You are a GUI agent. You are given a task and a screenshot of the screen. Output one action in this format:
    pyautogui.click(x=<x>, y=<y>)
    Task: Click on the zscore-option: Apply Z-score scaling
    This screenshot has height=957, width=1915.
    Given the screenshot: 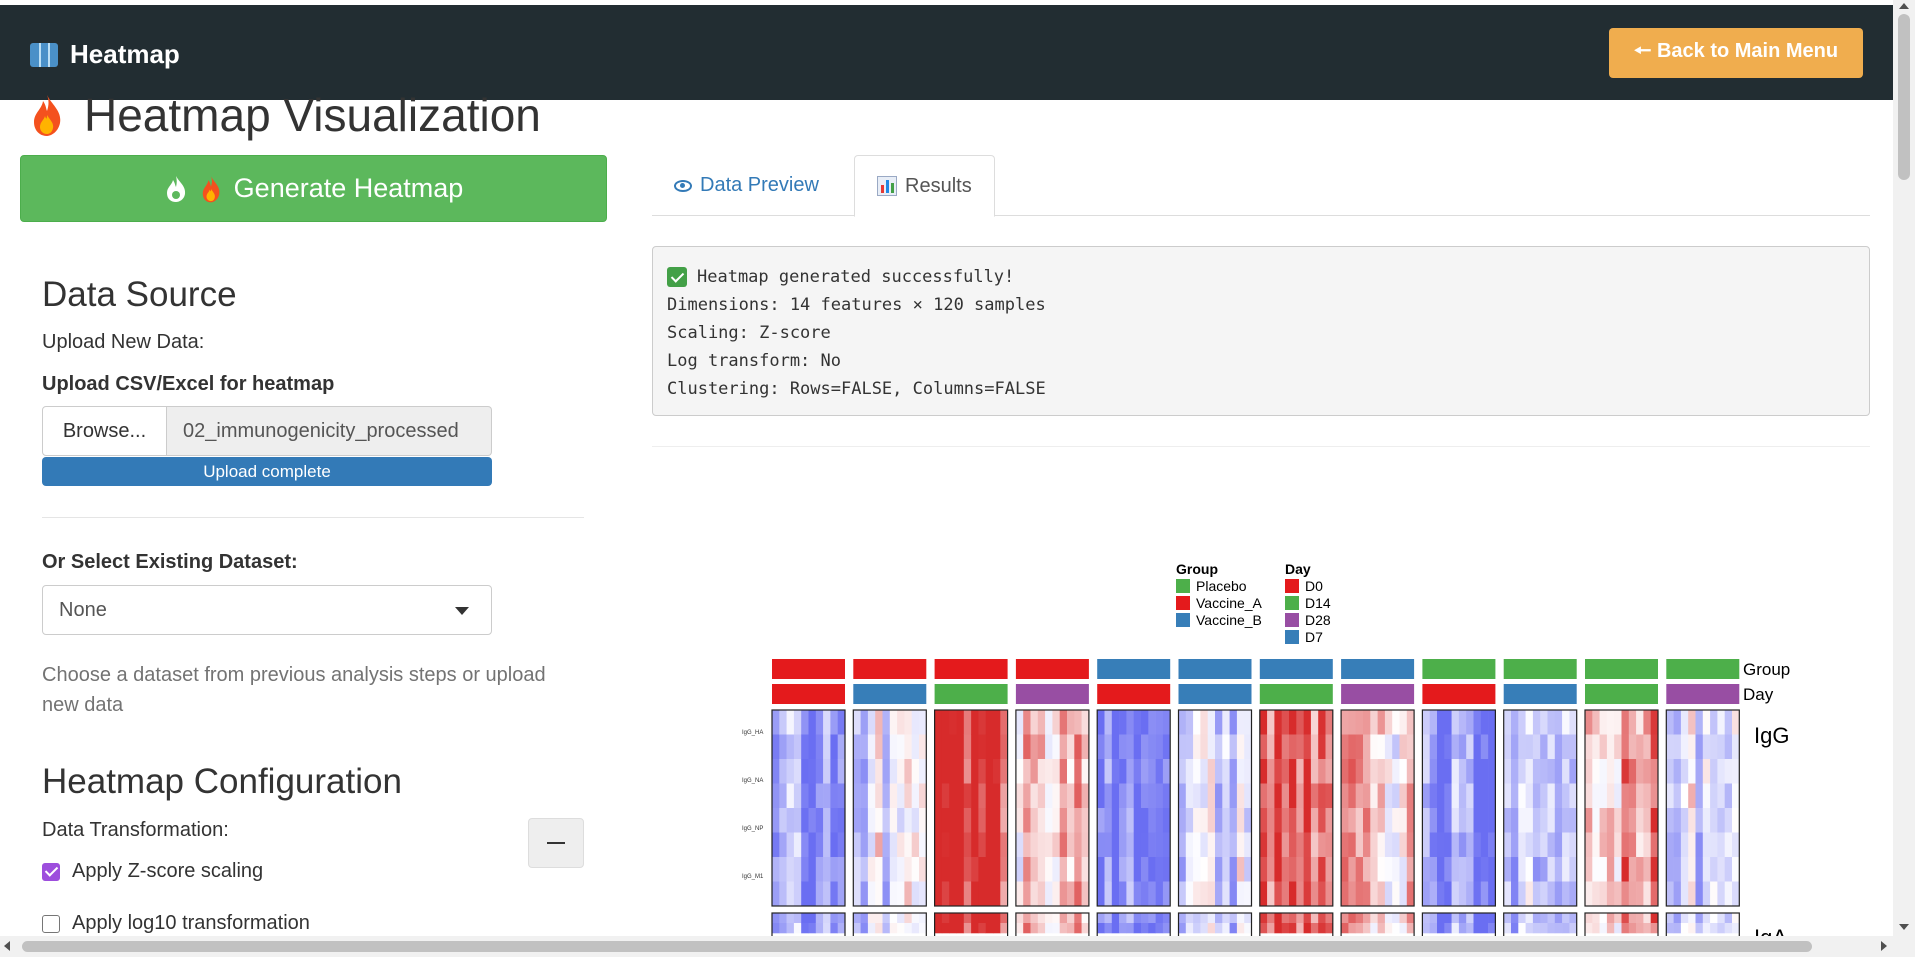 What is the action you would take?
    pyautogui.click(x=152, y=871)
    